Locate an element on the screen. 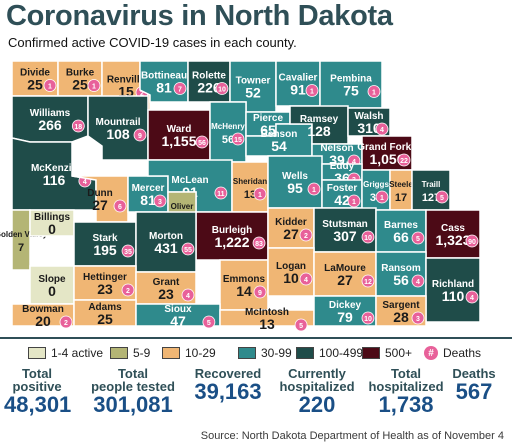 Image resolution: width=512 pixels, height=447 pixels. county-name-label: Foster is located at coordinates (342, 188).